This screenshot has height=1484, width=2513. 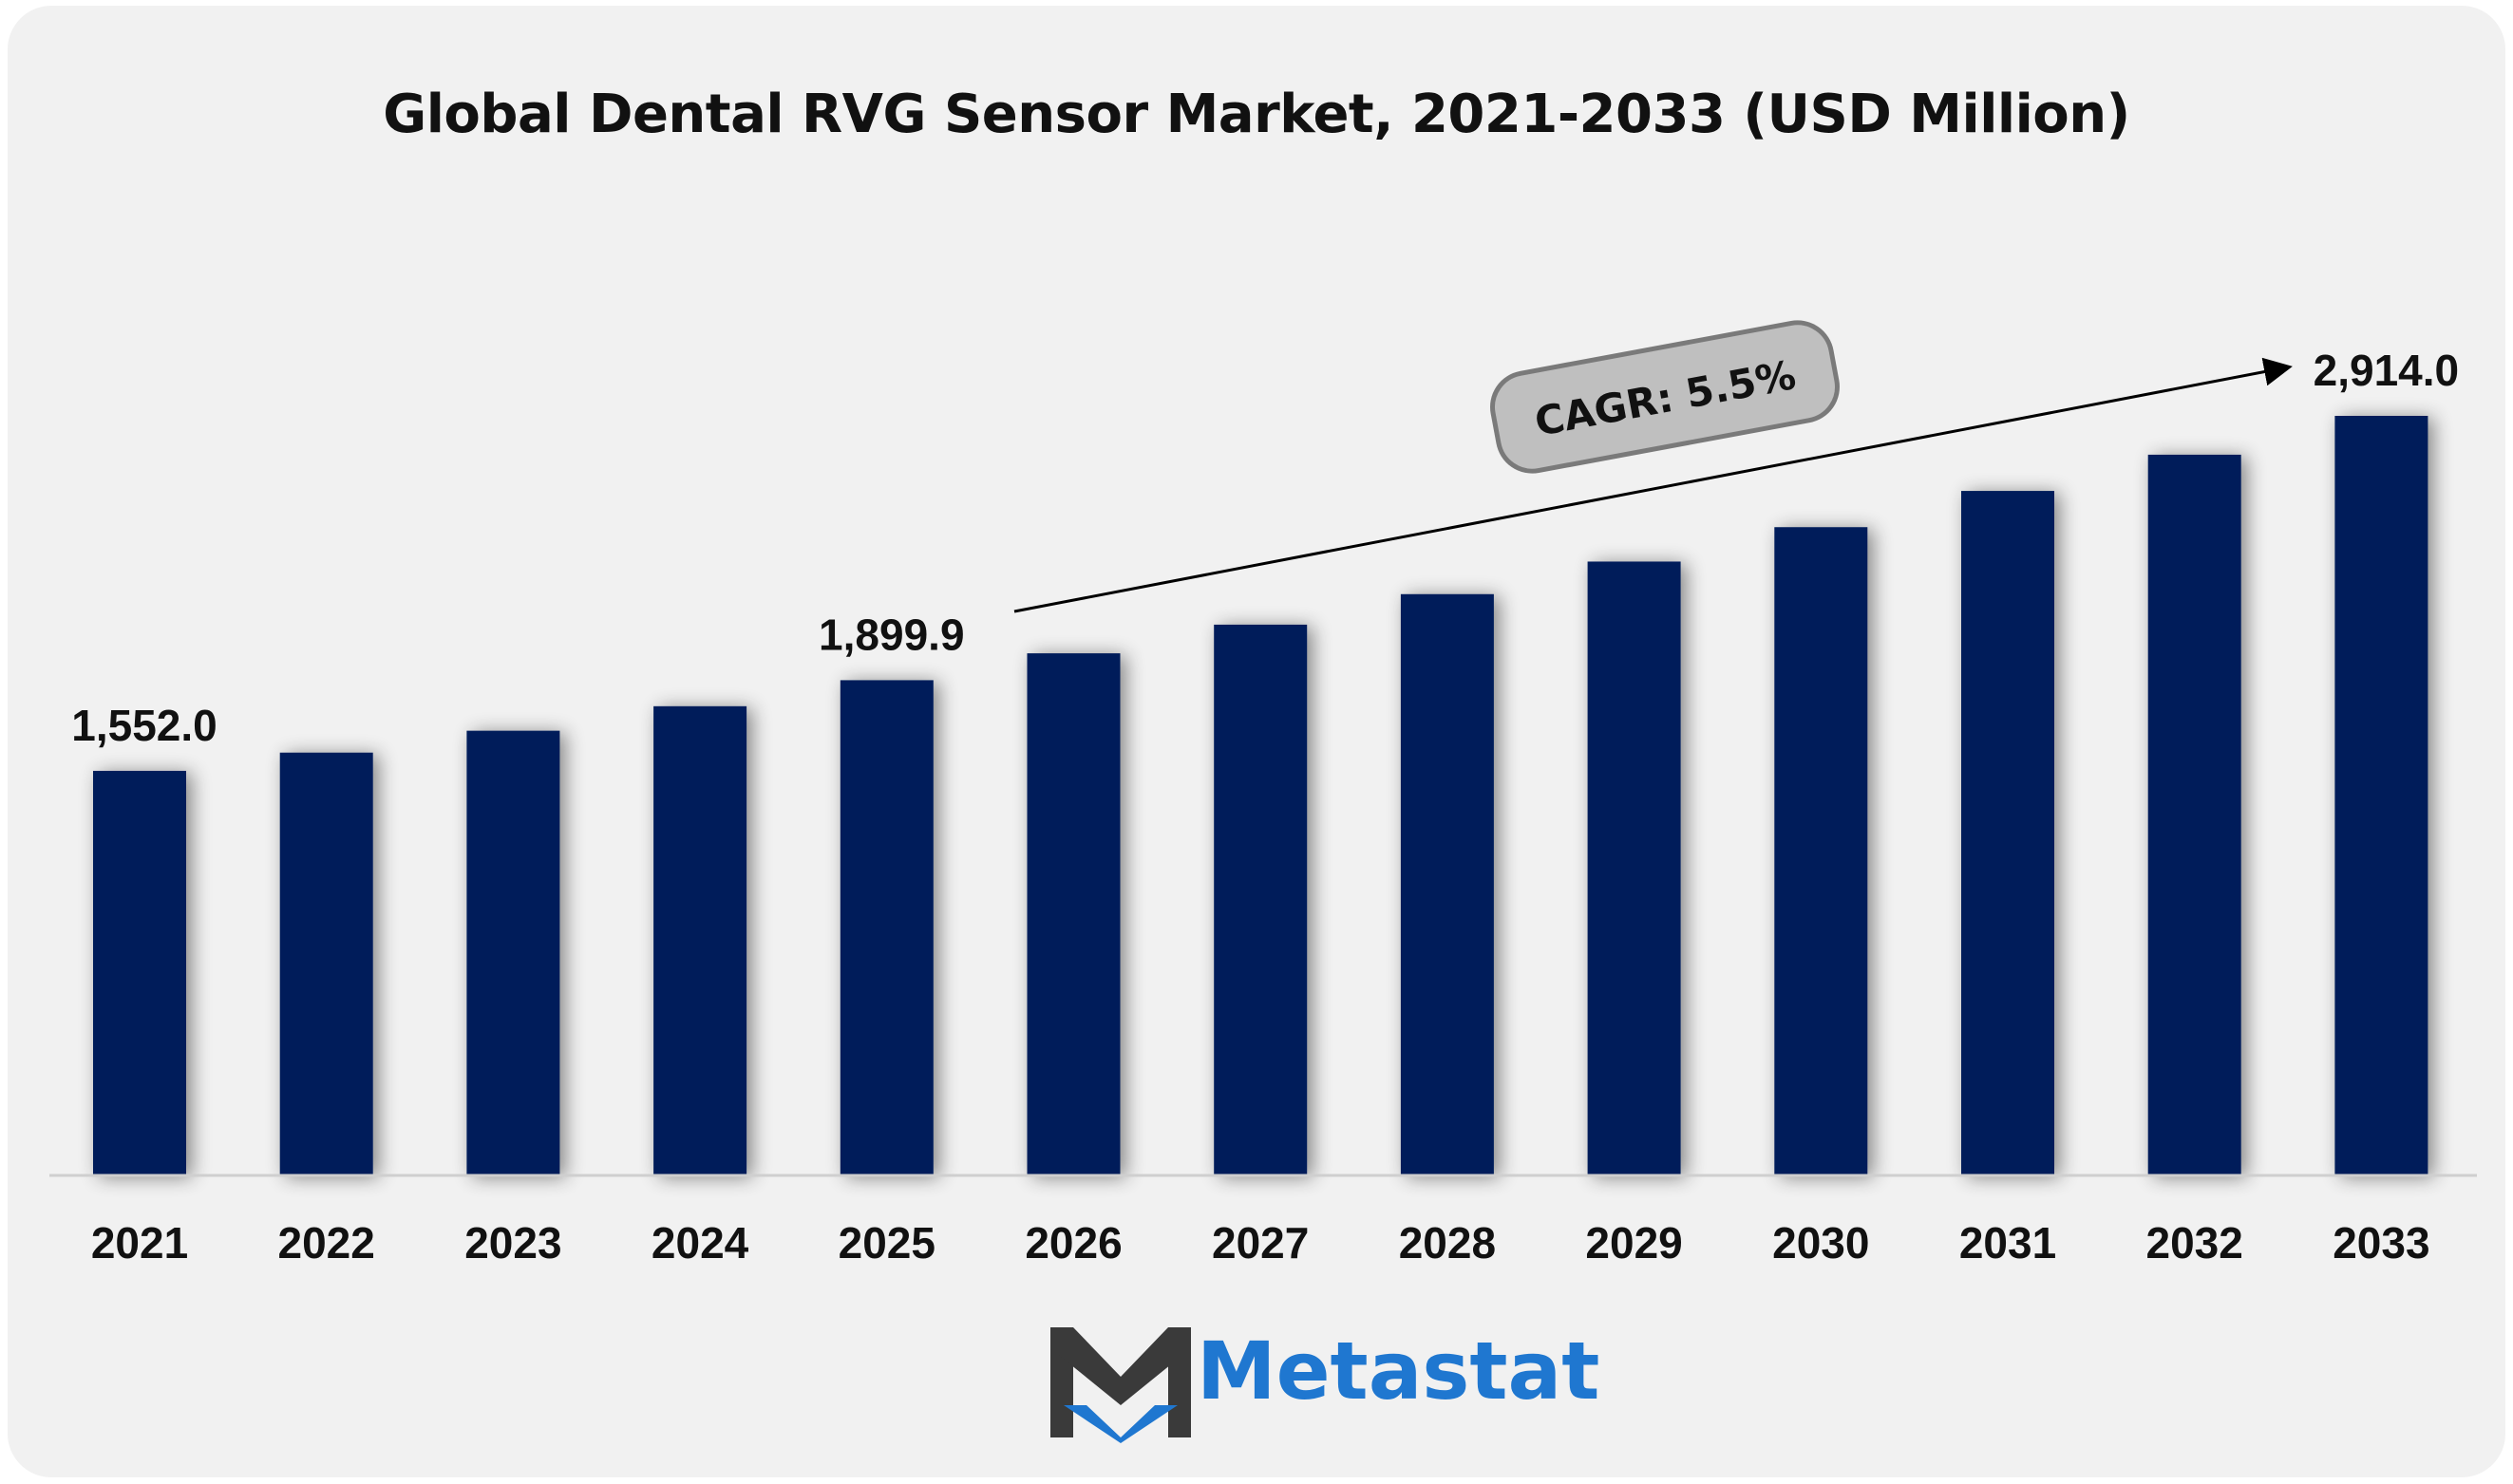 What do you see at coordinates (2194, 815) in the screenshot?
I see `bar-2032` at bounding box center [2194, 815].